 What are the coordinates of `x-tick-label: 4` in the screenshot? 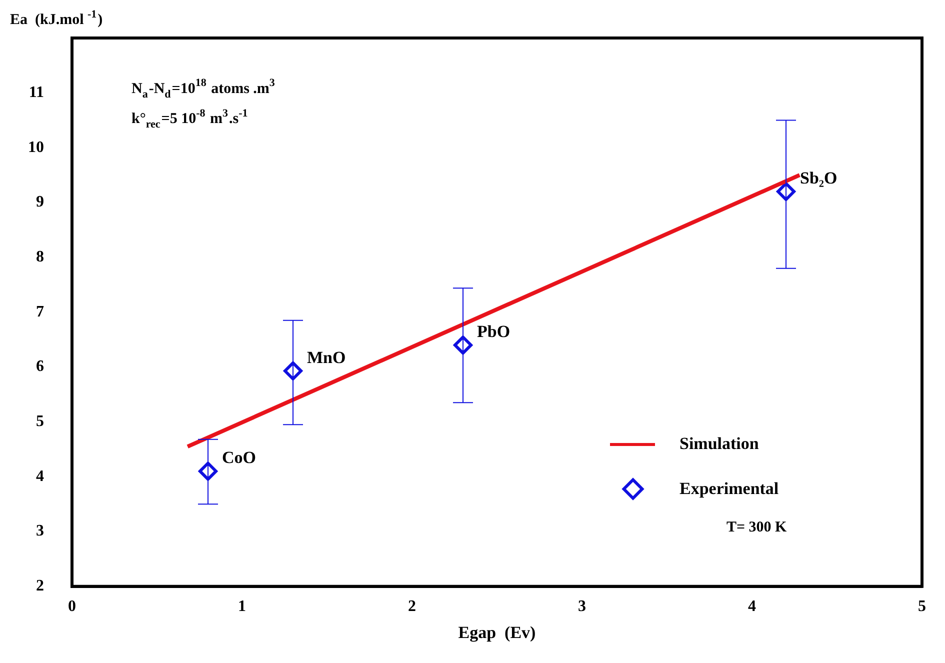 It's located at (752, 607).